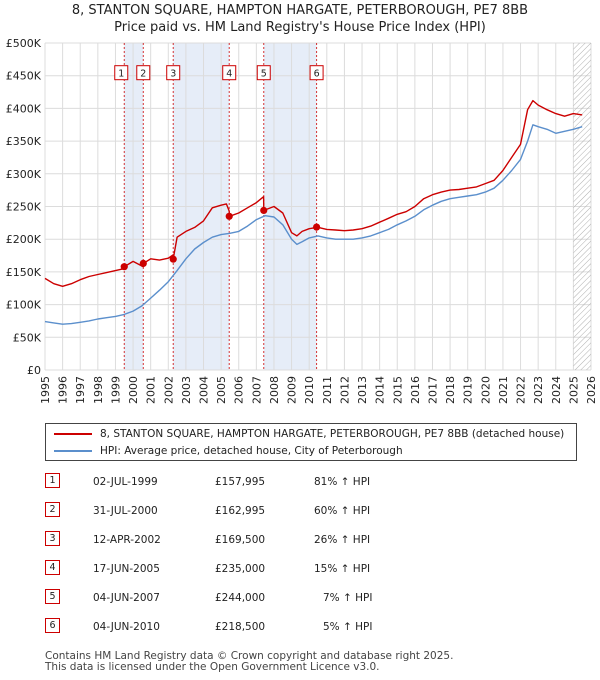 Image resolution: width=600 pixels, height=680 pixels. I want to click on x-tick-label: 2004, so click(204, 390).